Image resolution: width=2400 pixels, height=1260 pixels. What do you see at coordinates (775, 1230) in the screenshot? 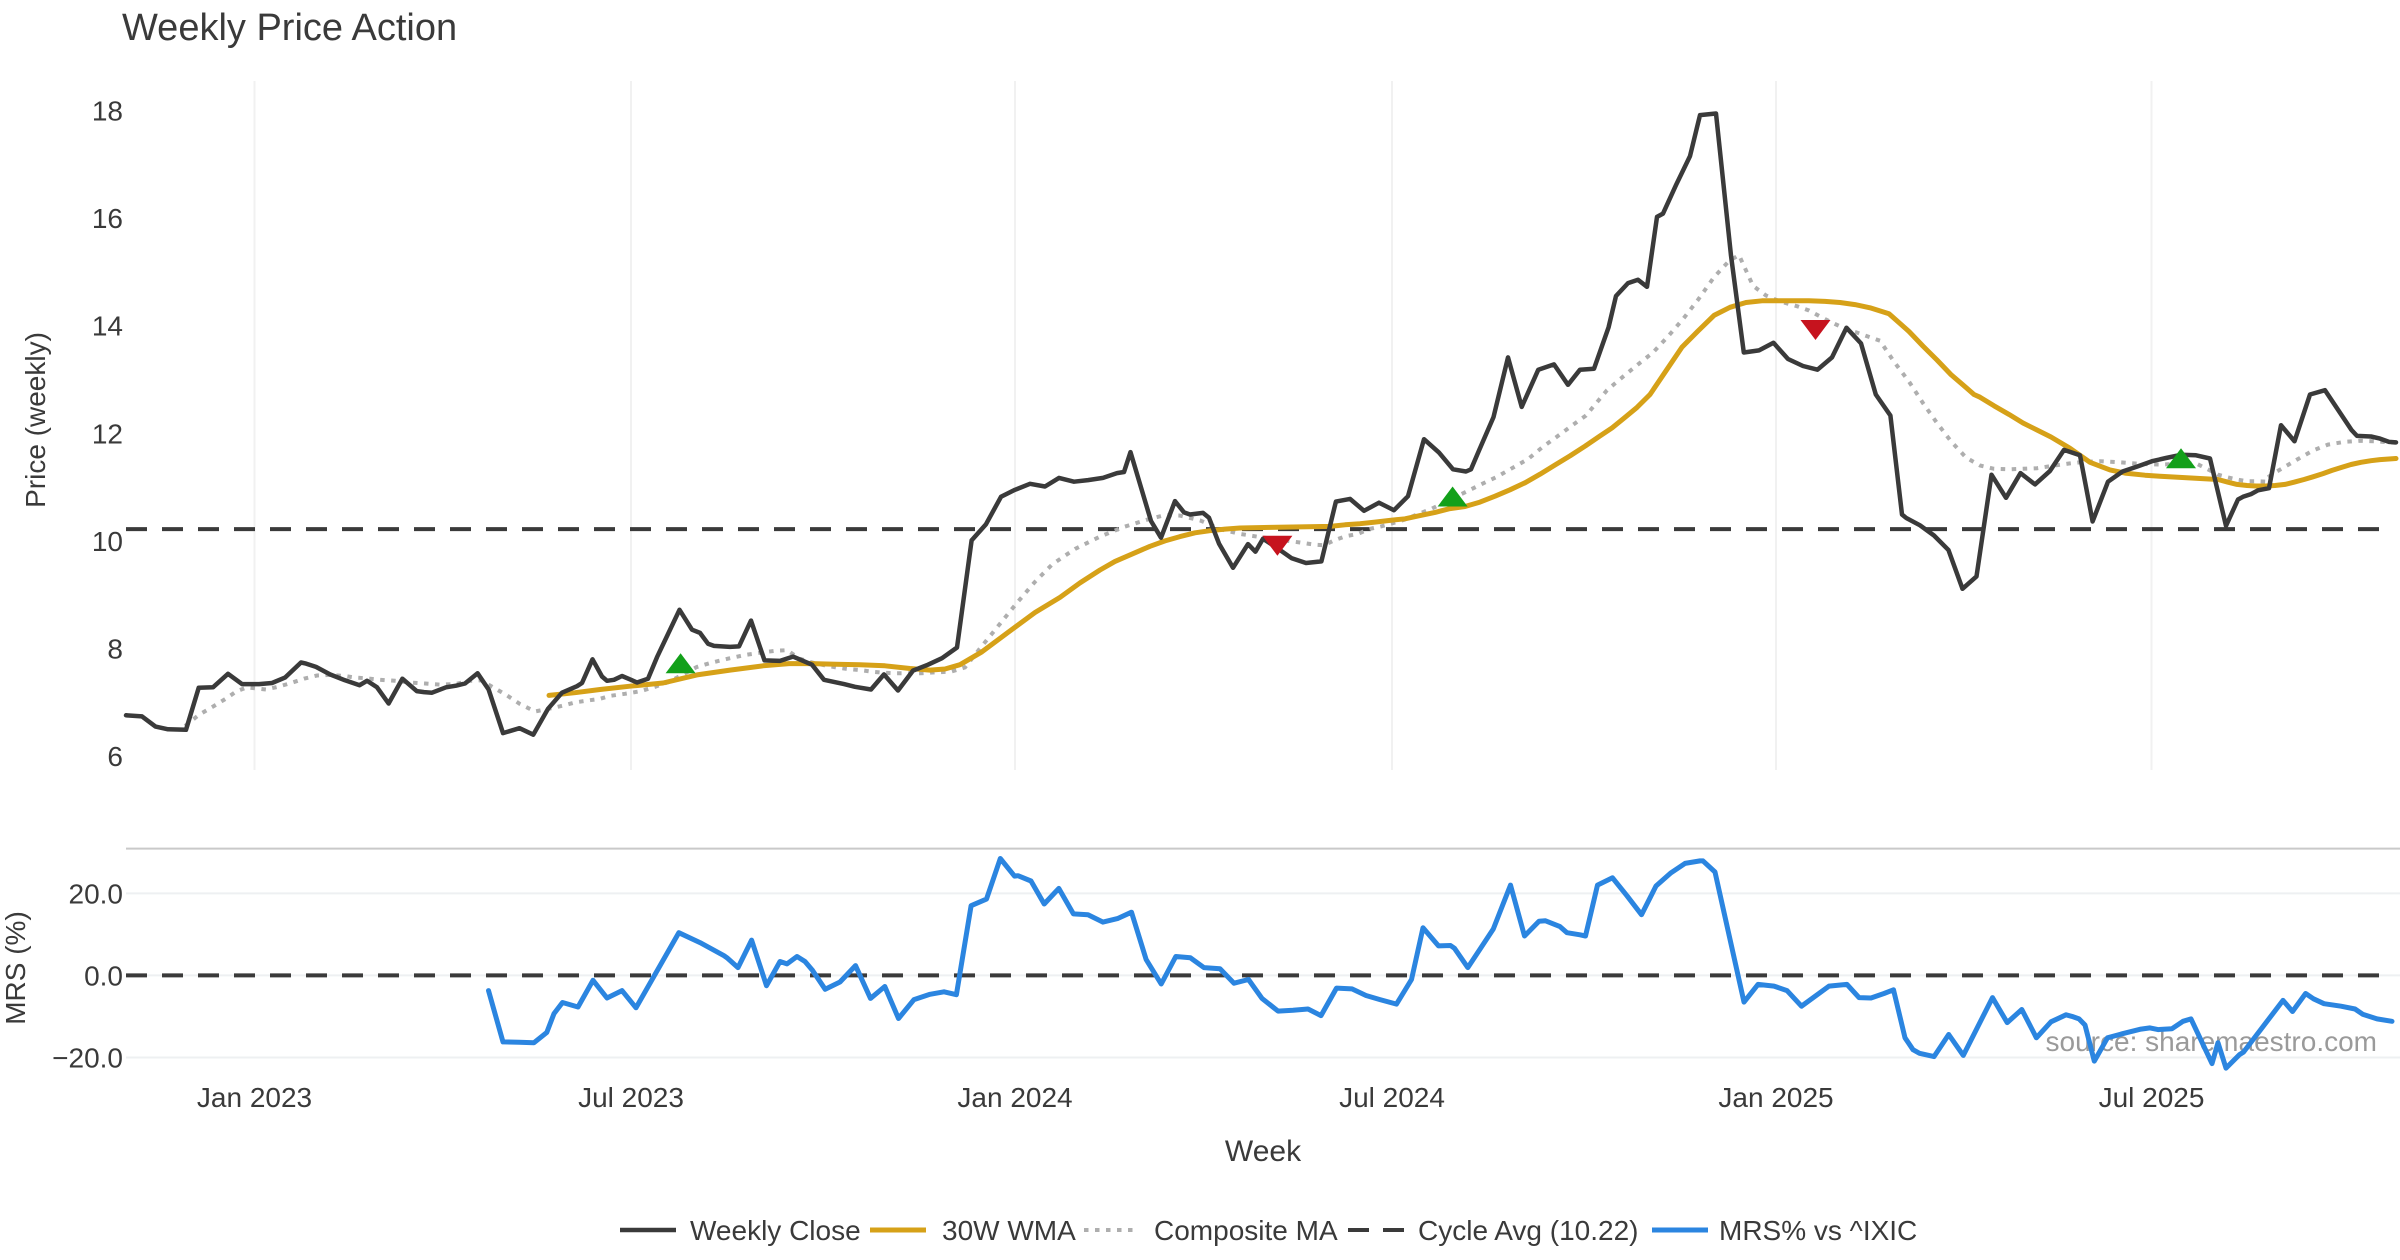
I see `svg-text: Weekly Close` at bounding box center [775, 1230].